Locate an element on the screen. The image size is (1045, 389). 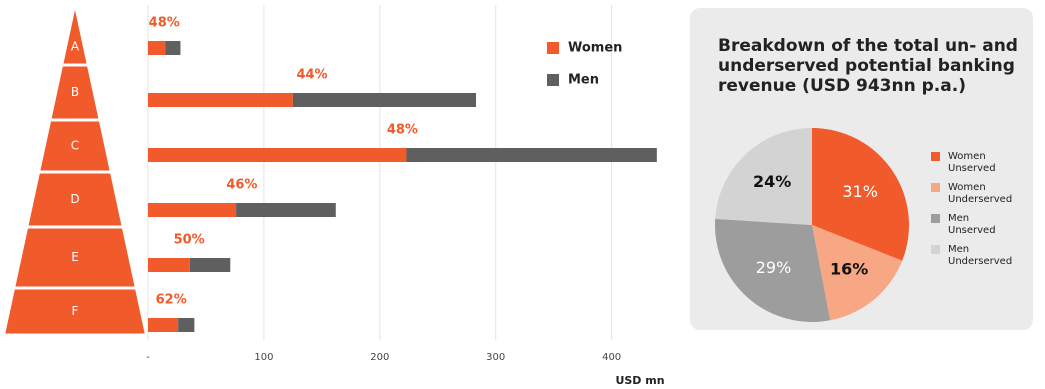
category-label: D is located at coordinates (74, 199).